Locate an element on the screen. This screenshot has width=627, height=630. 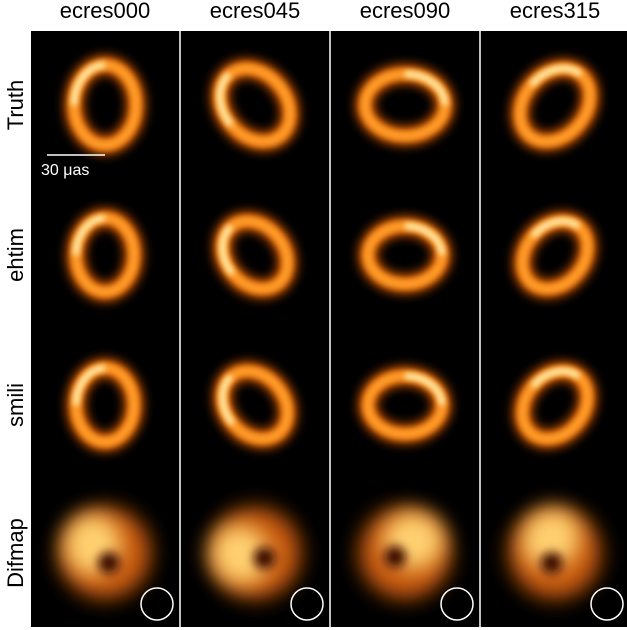
row-label: Difmap is located at coordinates (15, 553).